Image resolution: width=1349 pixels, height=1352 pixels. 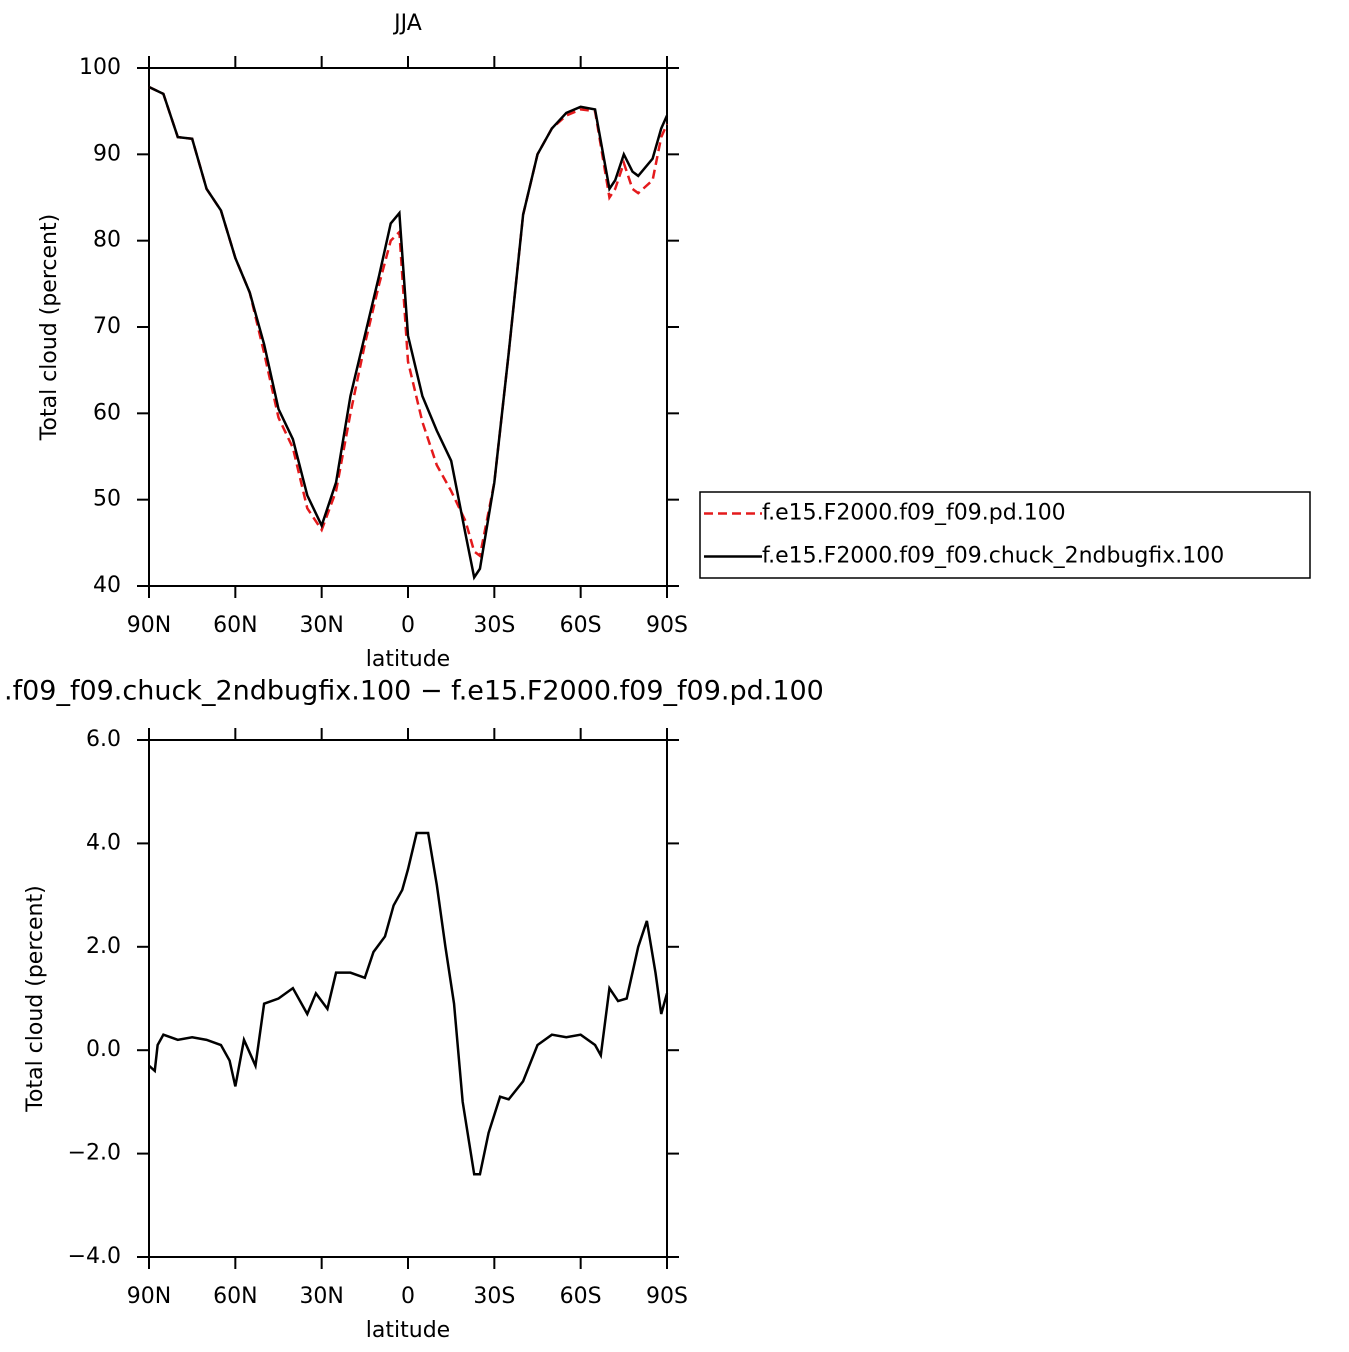 What do you see at coordinates (107, 499) in the screenshot?
I see `y-tick-label: 50` at bounding box center [107, 499].